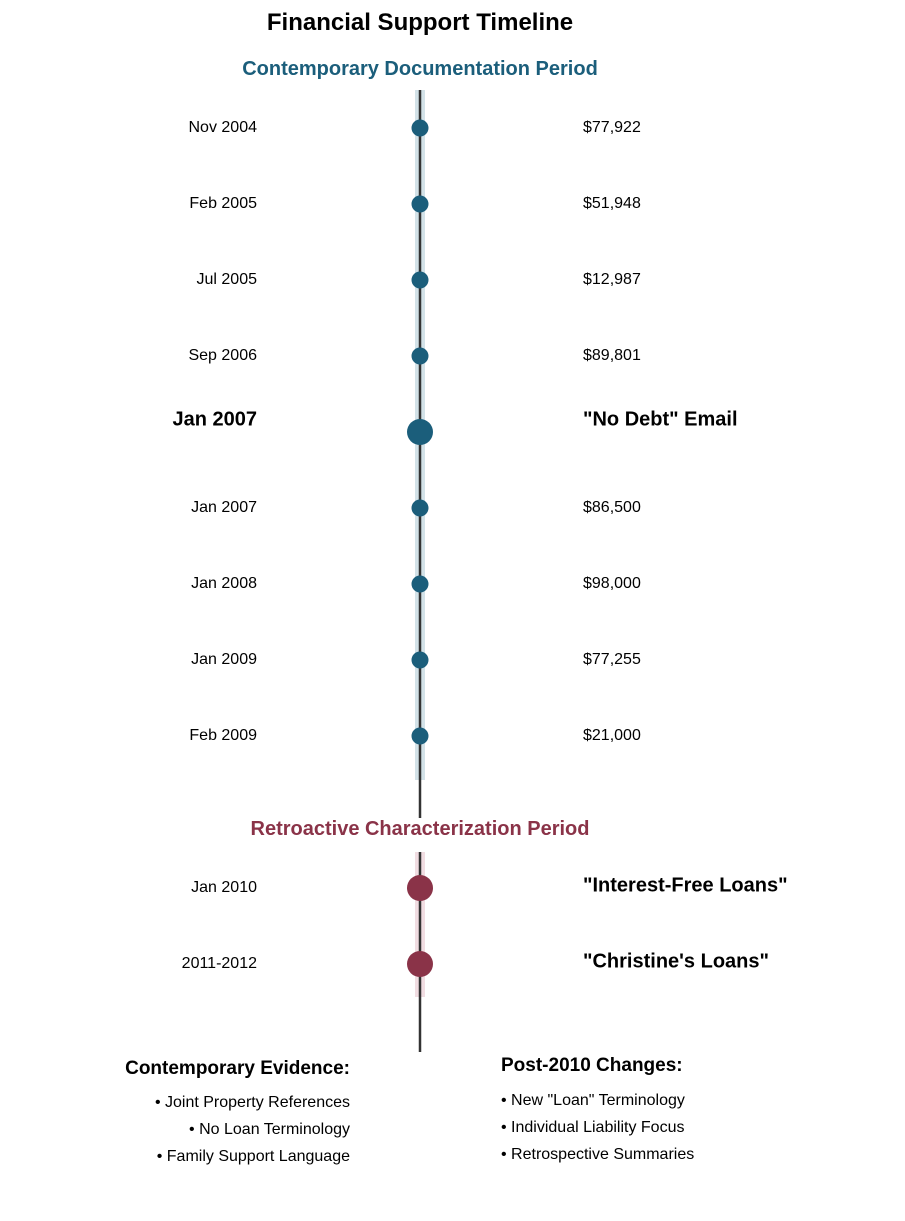 The height and width of the screenshot is (1221, 905). I want to click on event-amount: $77,922, so click(612, 127).